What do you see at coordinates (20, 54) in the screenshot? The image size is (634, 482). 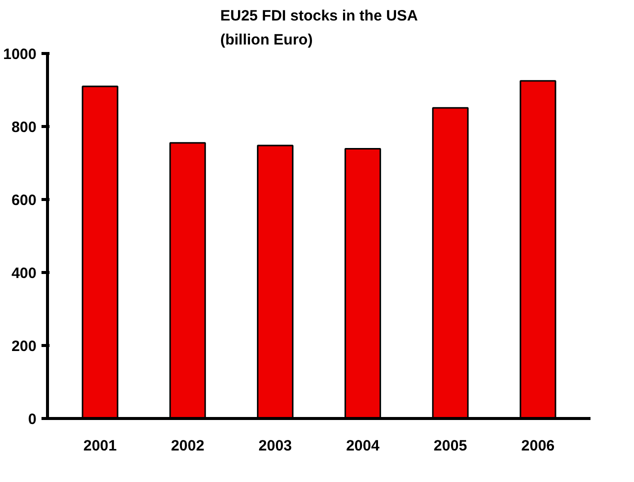 I see `y-tick-label: 1000` at bounding box center [20, 54].